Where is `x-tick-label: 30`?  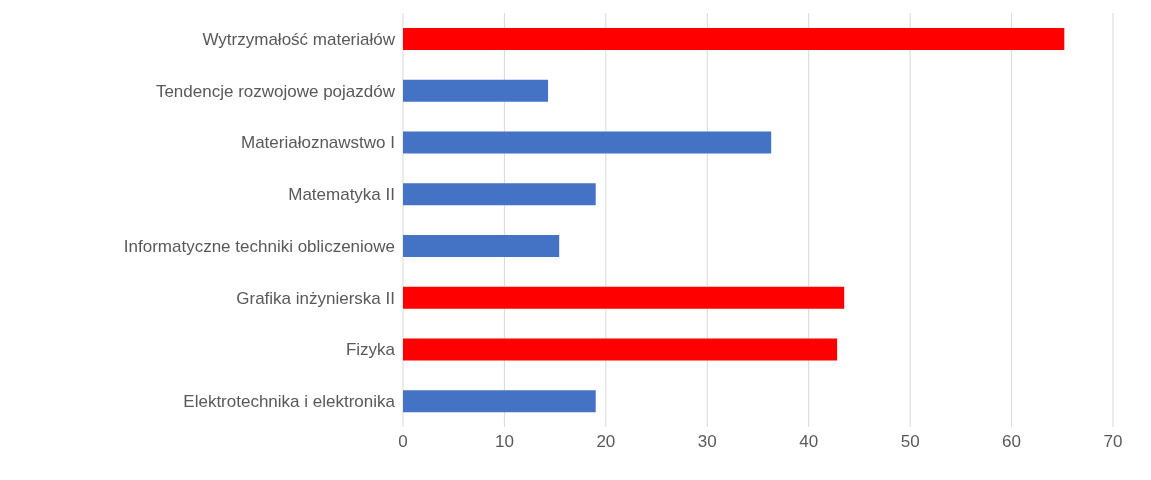 x-tick-label: 30 is located at coordinates (707, 442).